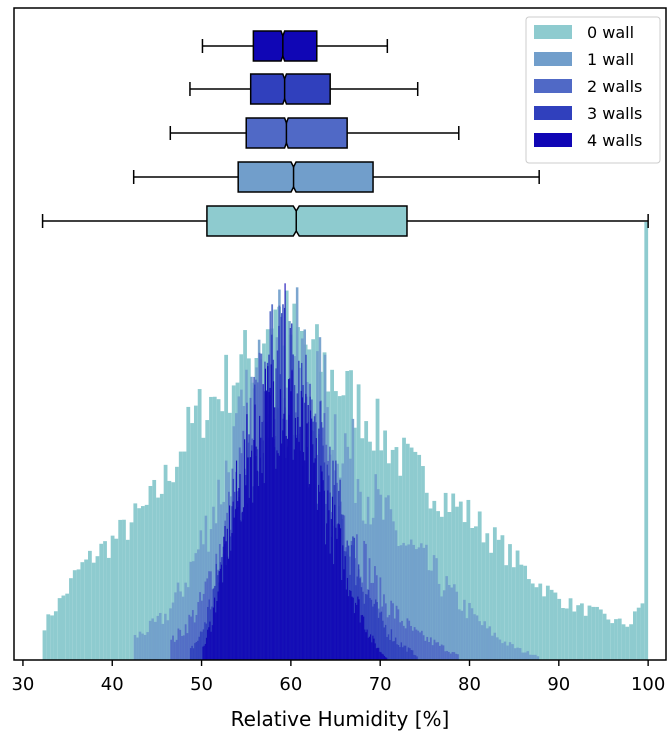 This screenshot has height=736, width=668. I want to click on legend-label: 0 wall, so click(610, 32).